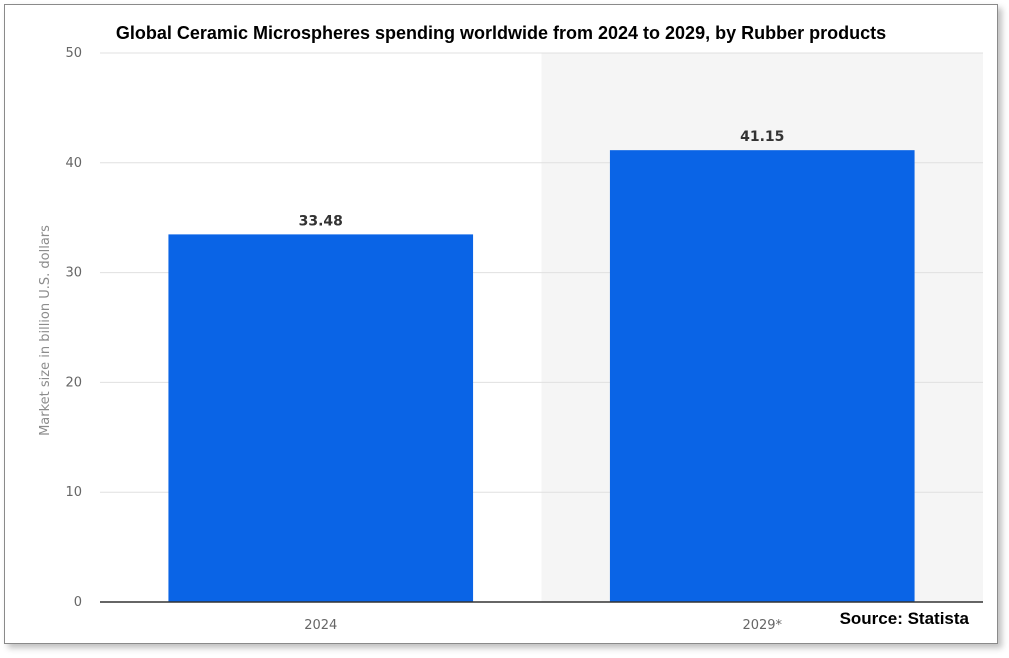 Image resolution: width=1009 pixels, height=658 pixels. Describe the element at coordinates (73, 53) in the screenshot. I see `y-tick-label: 50` at that location.